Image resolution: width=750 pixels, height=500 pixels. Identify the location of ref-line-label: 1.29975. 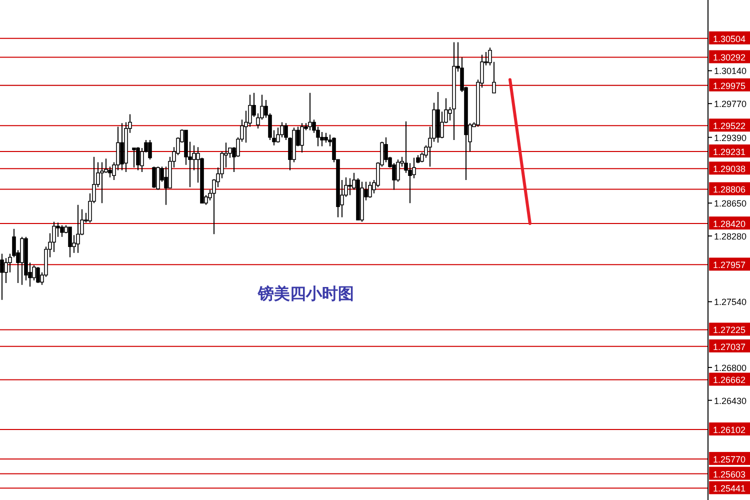
(729, 85).